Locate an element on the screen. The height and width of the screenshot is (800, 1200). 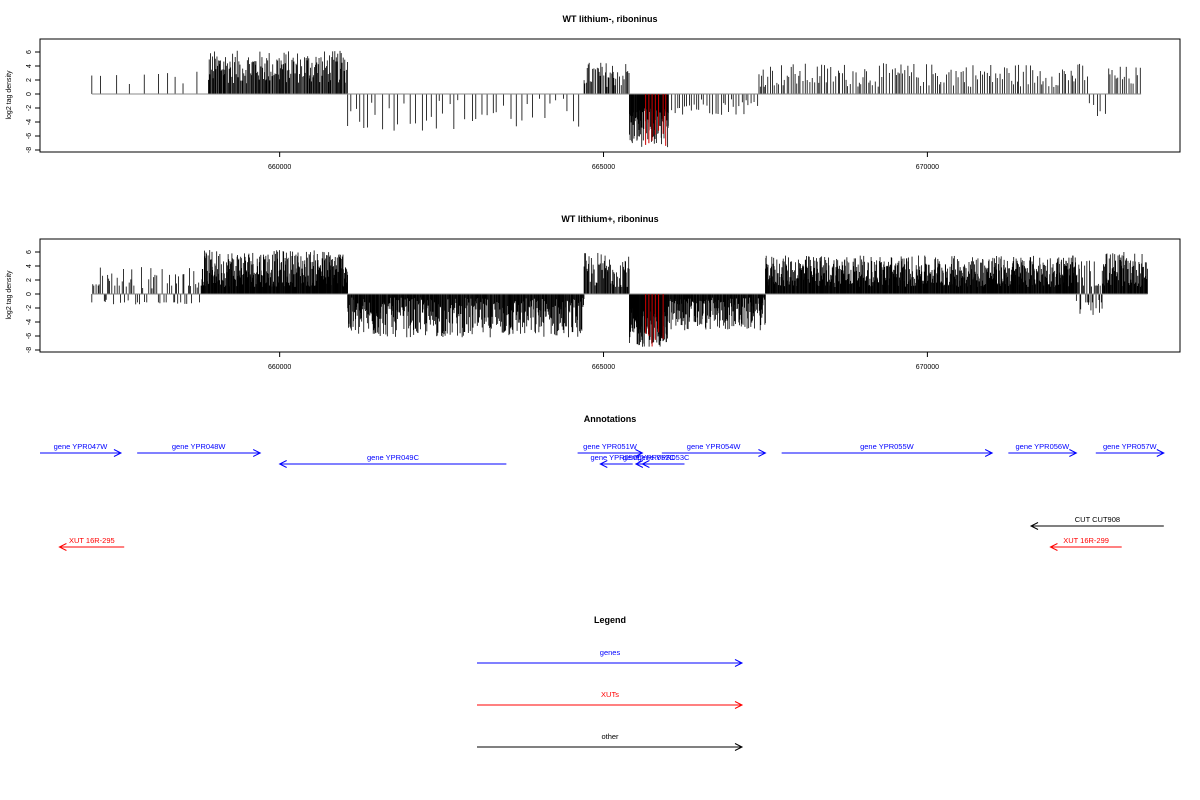
annotation-arrow: gene YPR048W is located at coordinates (199, 449).